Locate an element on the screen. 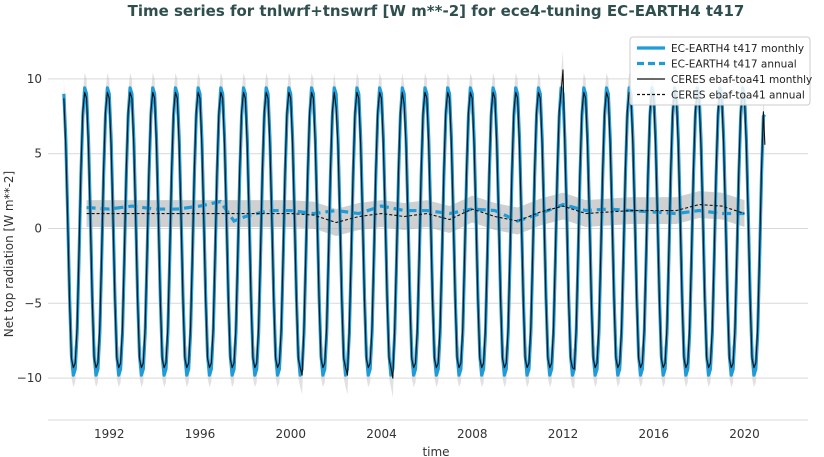 The height and width of the screenshot is (457, 824). x-tick-label: 2020 is located at coordinates (744, 434).